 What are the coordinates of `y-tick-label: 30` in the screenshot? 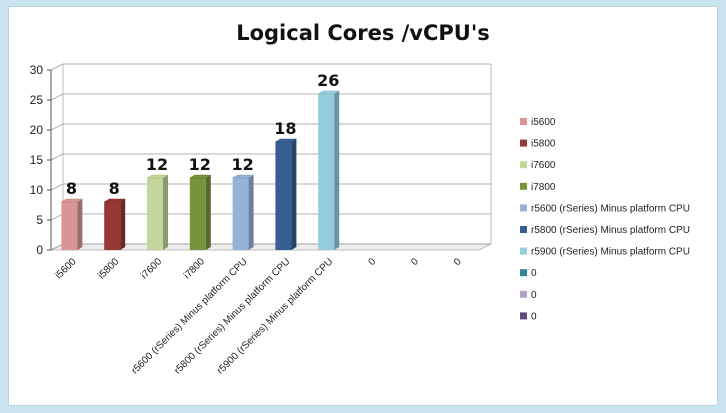 It's located at (37, 70).